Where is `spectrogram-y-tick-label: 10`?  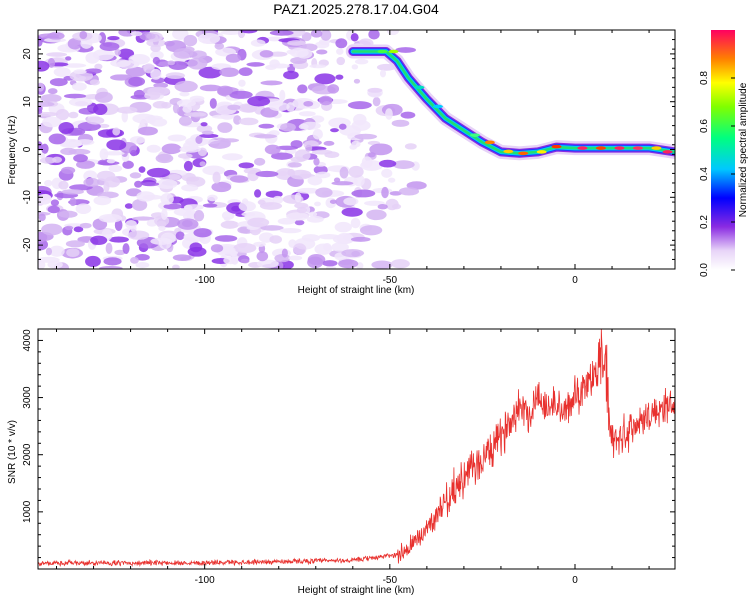 spectrogram-y-tick-label: 10 is located at coordinates (27, 102).